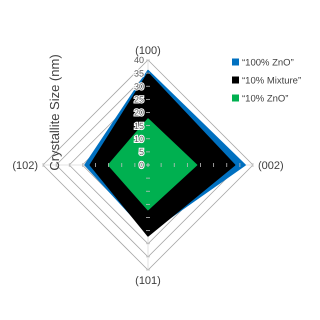 The image size is (320, 320). I want to click on spoke-label: (002), so click(271, 166).